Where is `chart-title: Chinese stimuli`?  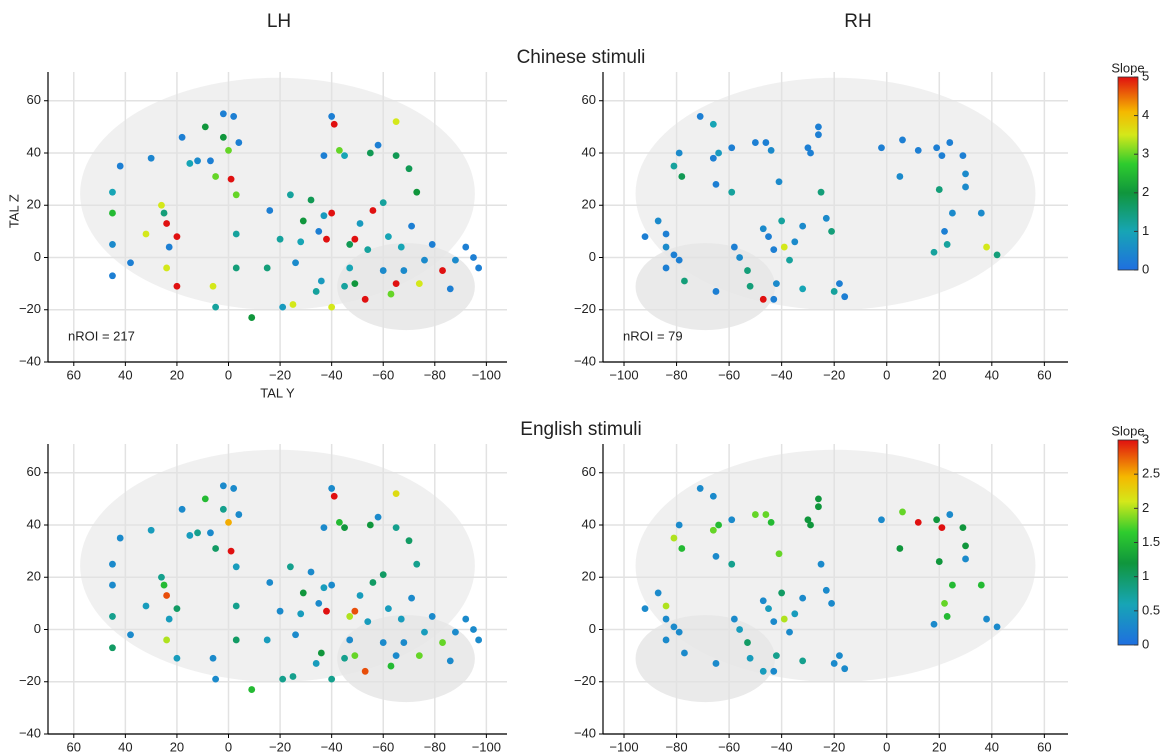 chart-title: Chinese stimuli is located at coordinates (581, 57).